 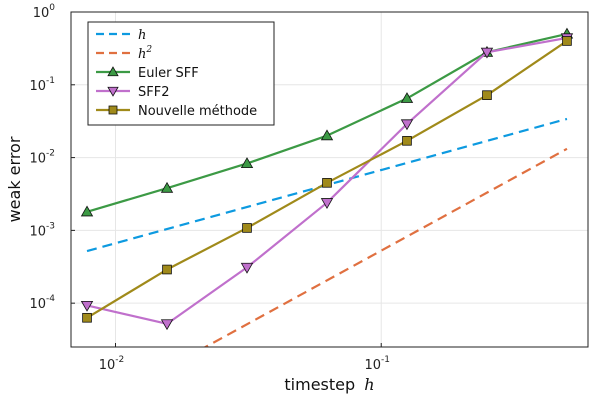 I want to click on x-axis-label: timestep h, so click(x=329, y=384).